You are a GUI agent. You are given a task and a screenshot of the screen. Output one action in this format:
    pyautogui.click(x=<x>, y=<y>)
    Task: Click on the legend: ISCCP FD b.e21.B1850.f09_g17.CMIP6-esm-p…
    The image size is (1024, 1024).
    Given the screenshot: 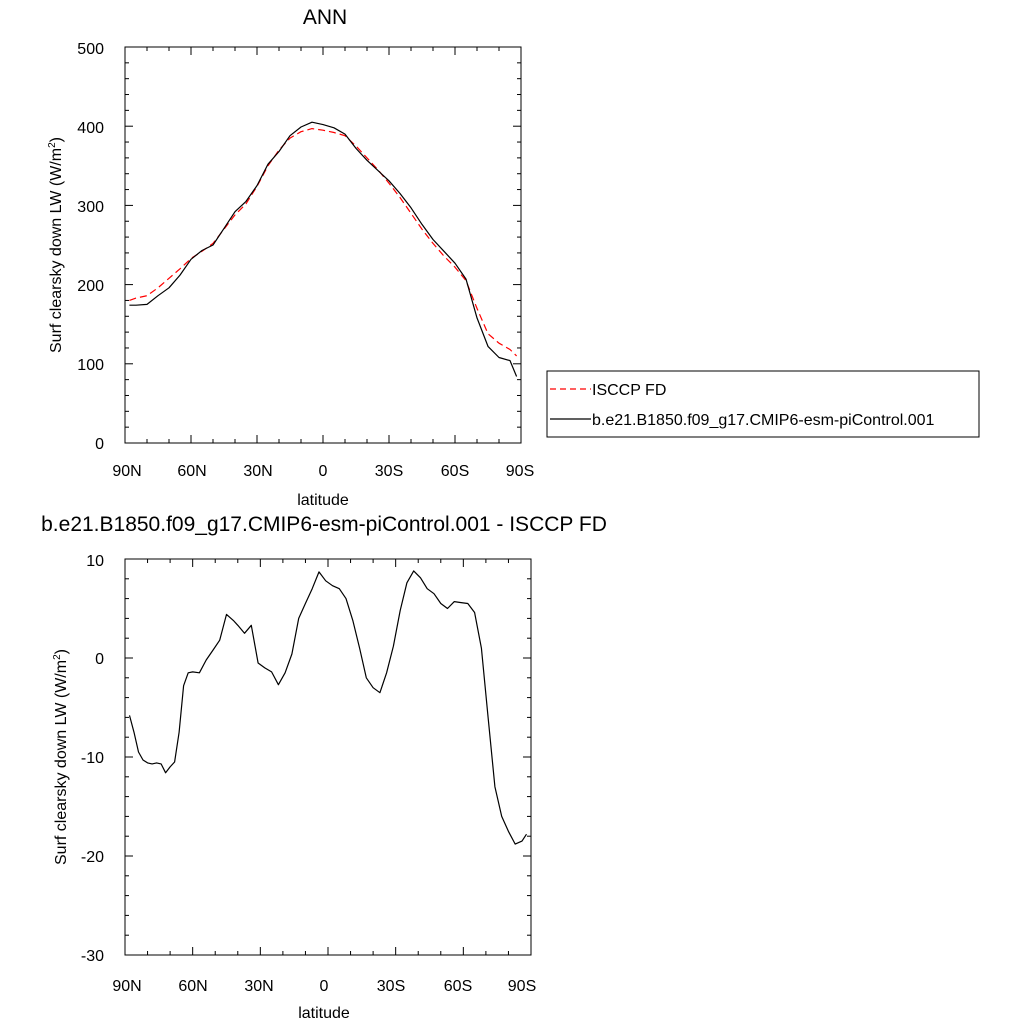 What is the action you would take?
    pyautogui.click(x=763, y=404)
    